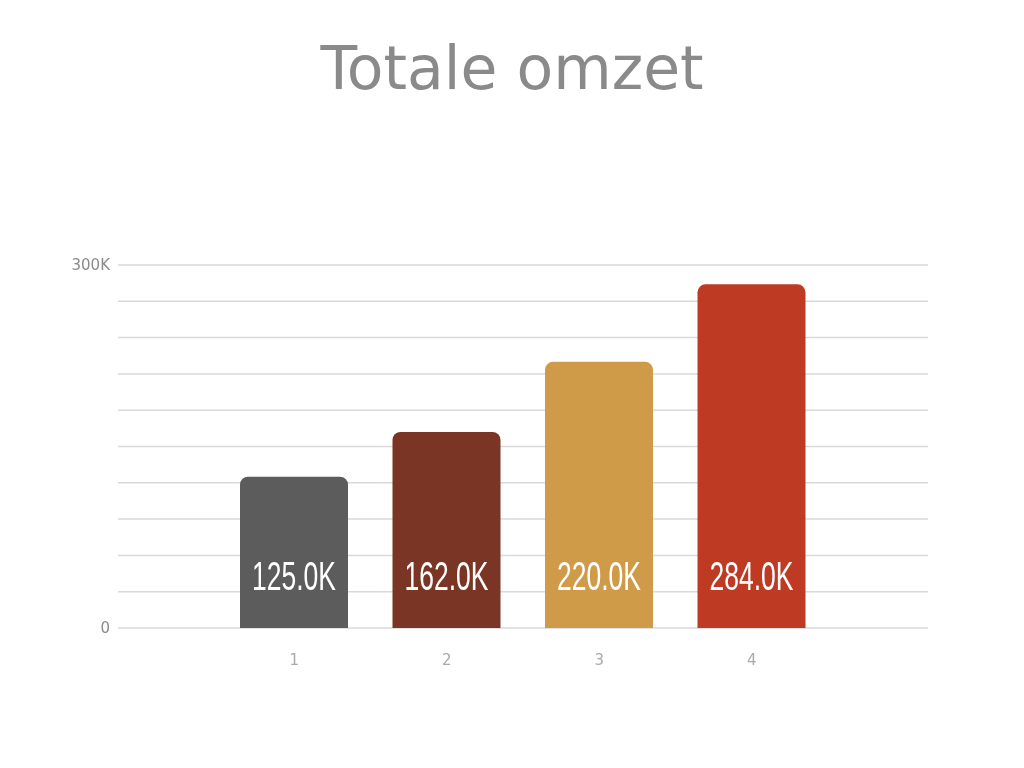 The width and height of the screenshot is (1024, 768). What do you see at coordinates (751, 659) in the screenshot?
I see `x-tick-label: 4` at bounding box center [751, 659].